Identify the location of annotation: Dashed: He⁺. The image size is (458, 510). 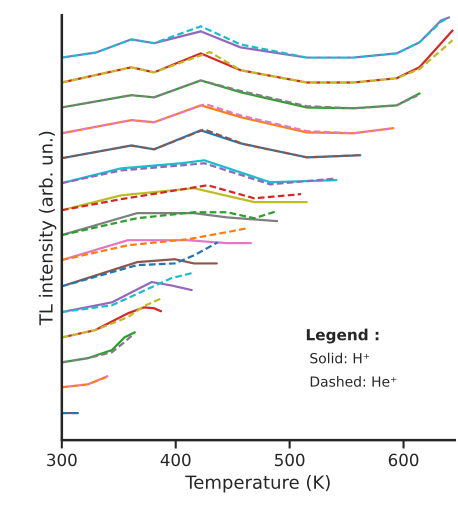
(353, 381).